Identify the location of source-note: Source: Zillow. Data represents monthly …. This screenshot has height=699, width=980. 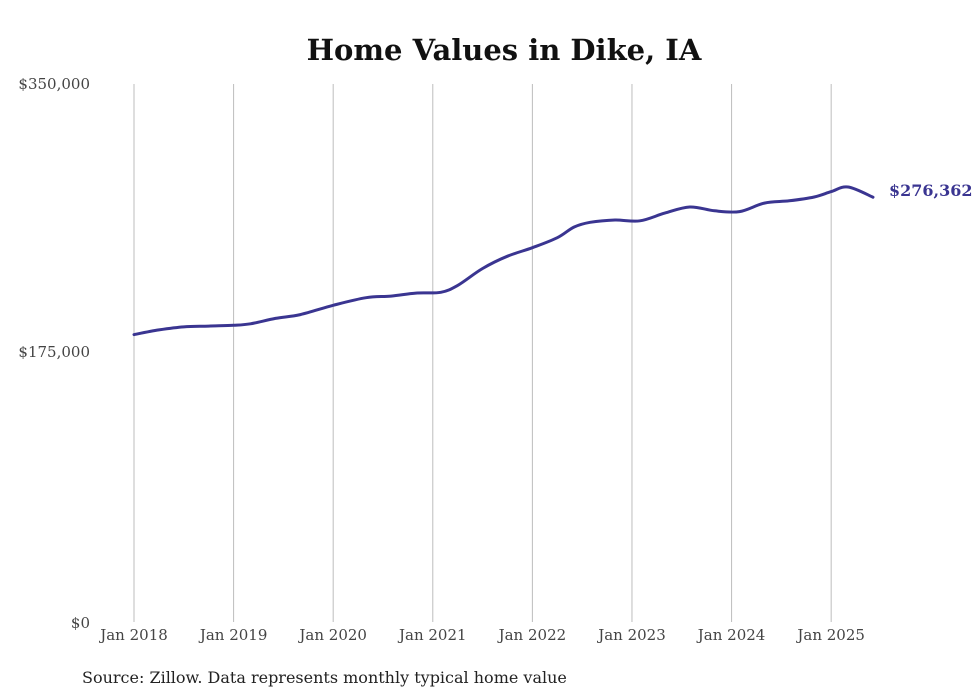
(324, 677).